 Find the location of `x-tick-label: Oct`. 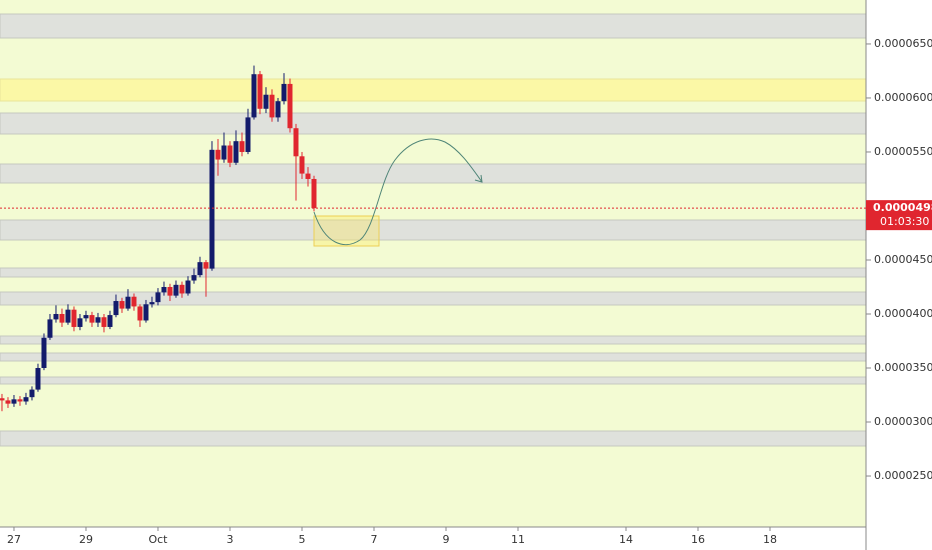

x-tick-label: Oct is located at coordinates (158, 539).